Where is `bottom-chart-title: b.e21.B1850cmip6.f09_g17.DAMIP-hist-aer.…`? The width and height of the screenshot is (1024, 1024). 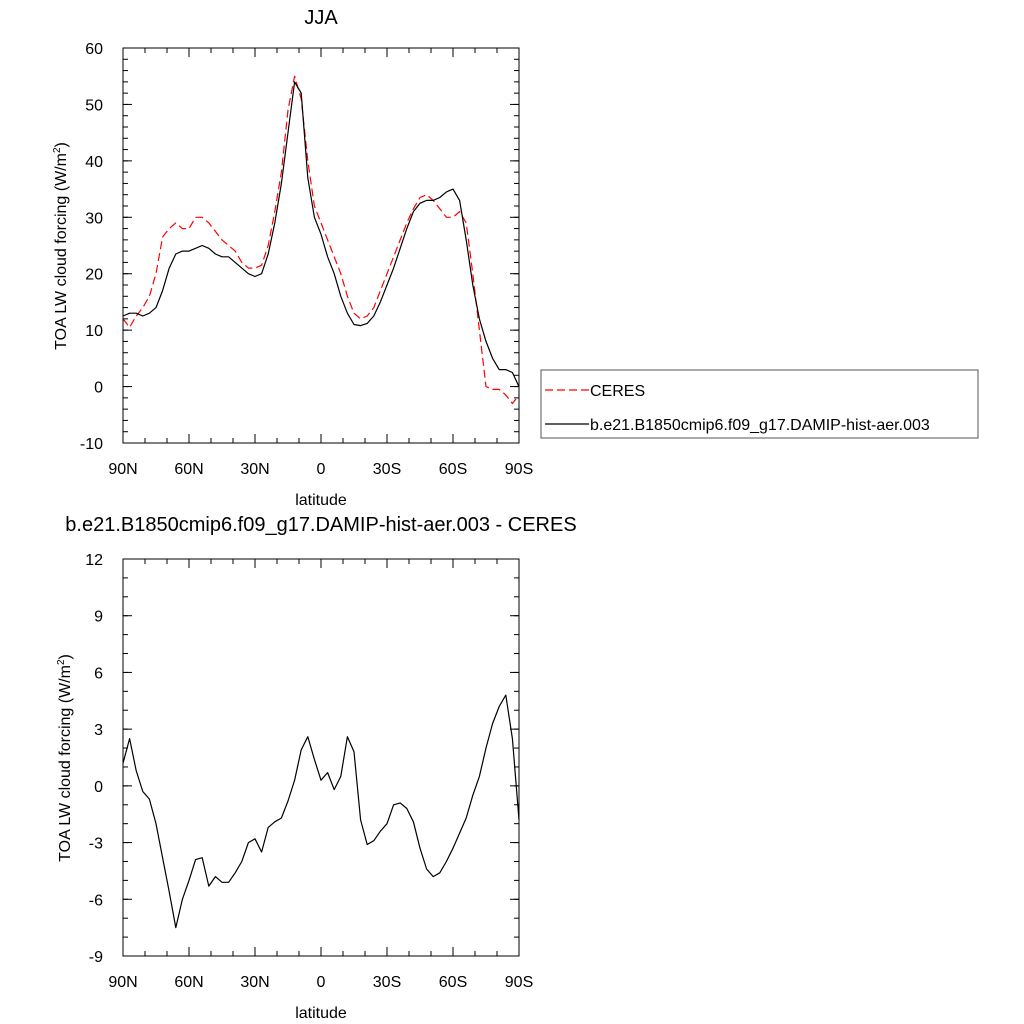
bottom-chart-title: b.e21.B1850cmip6.f09_g17.DAMIP-hist-aer.… is located at coordinates (320, 525).